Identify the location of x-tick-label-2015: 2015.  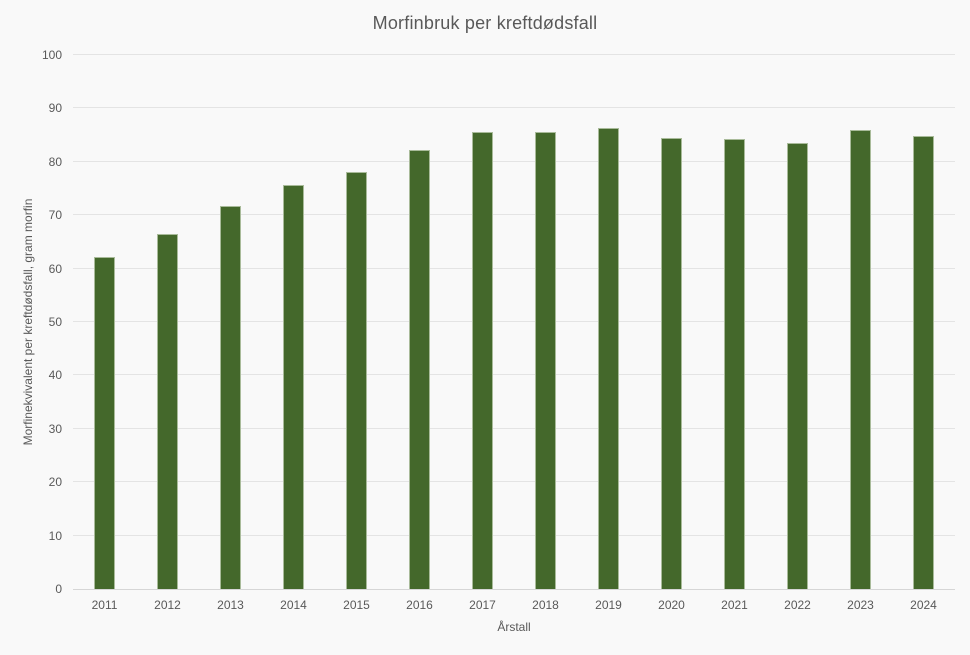
(356, 605).